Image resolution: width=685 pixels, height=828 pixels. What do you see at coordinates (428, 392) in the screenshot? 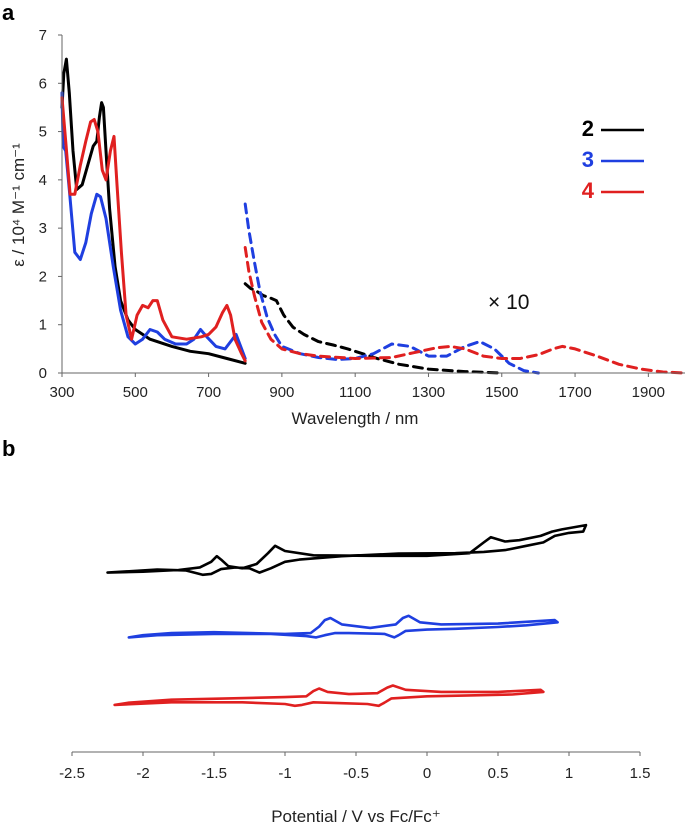
I see `x-tick-label: 1300` at bounding box center [428, 392].